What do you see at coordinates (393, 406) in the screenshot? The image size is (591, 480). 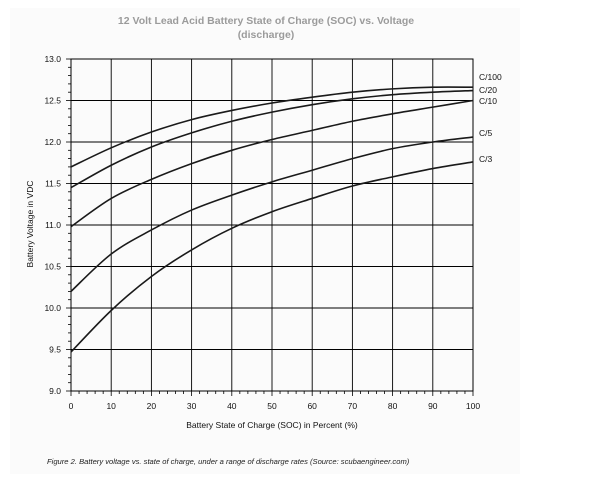 I see `x-tick-label: 80` at bounding box center [393, 406].